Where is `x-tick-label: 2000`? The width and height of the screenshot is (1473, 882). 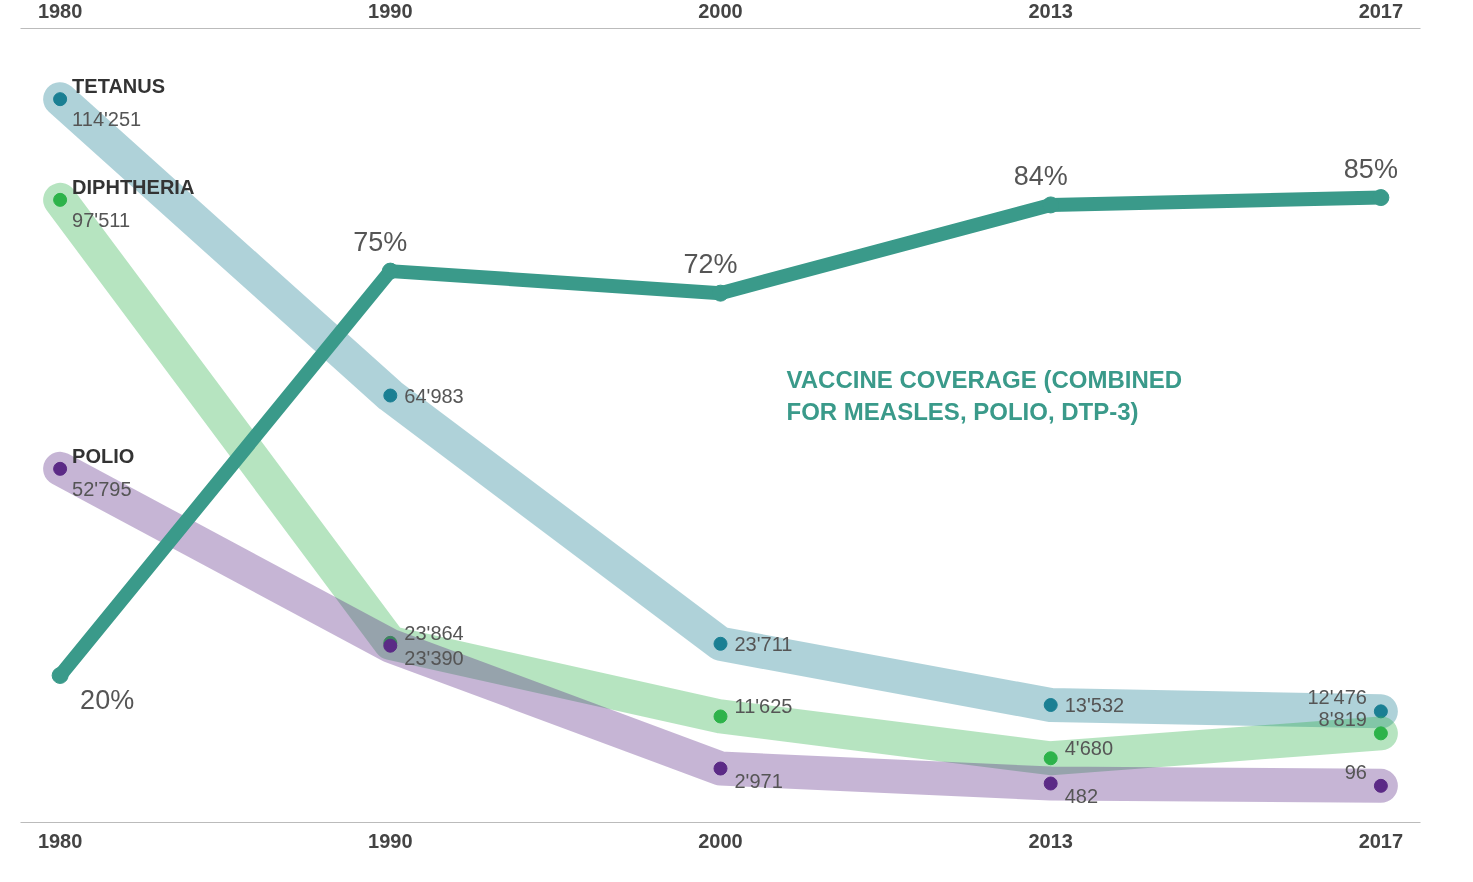
x-tick-label: 2000 is located at coordinates (720, 11).